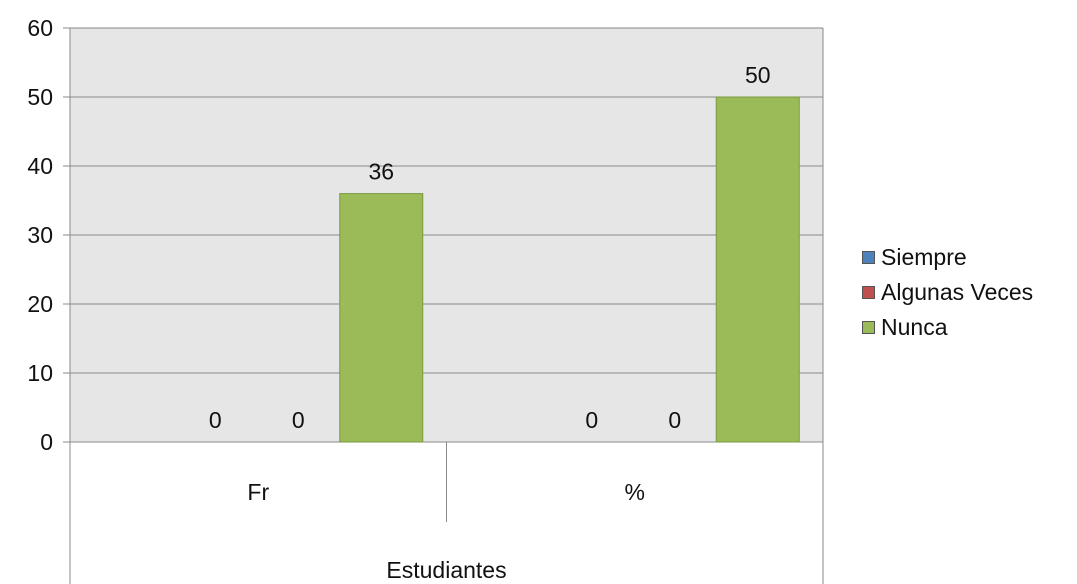 The width and height of the screenshot is (1077, 584). Describe the element at coordinates (40, 235) in the screenshot. I see `y-tick-label-30: 30` at that location.